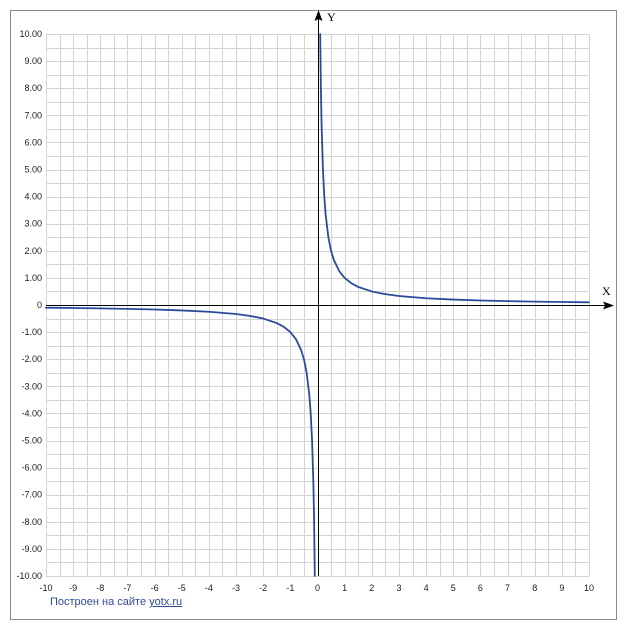 Image resolution: width=627 pixels, height=630 pixels. I want to click on x-tick-label: 9, so click(561, 588).